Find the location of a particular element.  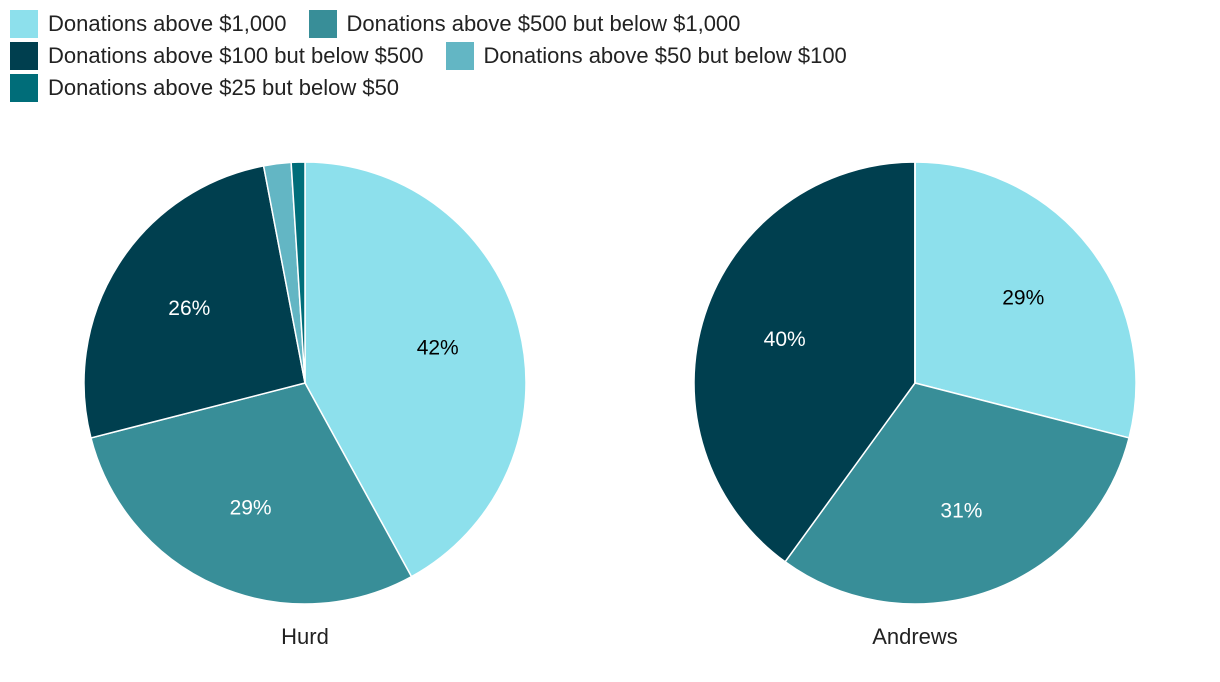

legend-item: Donations above $50 but below $100 is located at coordinates (646, 56).